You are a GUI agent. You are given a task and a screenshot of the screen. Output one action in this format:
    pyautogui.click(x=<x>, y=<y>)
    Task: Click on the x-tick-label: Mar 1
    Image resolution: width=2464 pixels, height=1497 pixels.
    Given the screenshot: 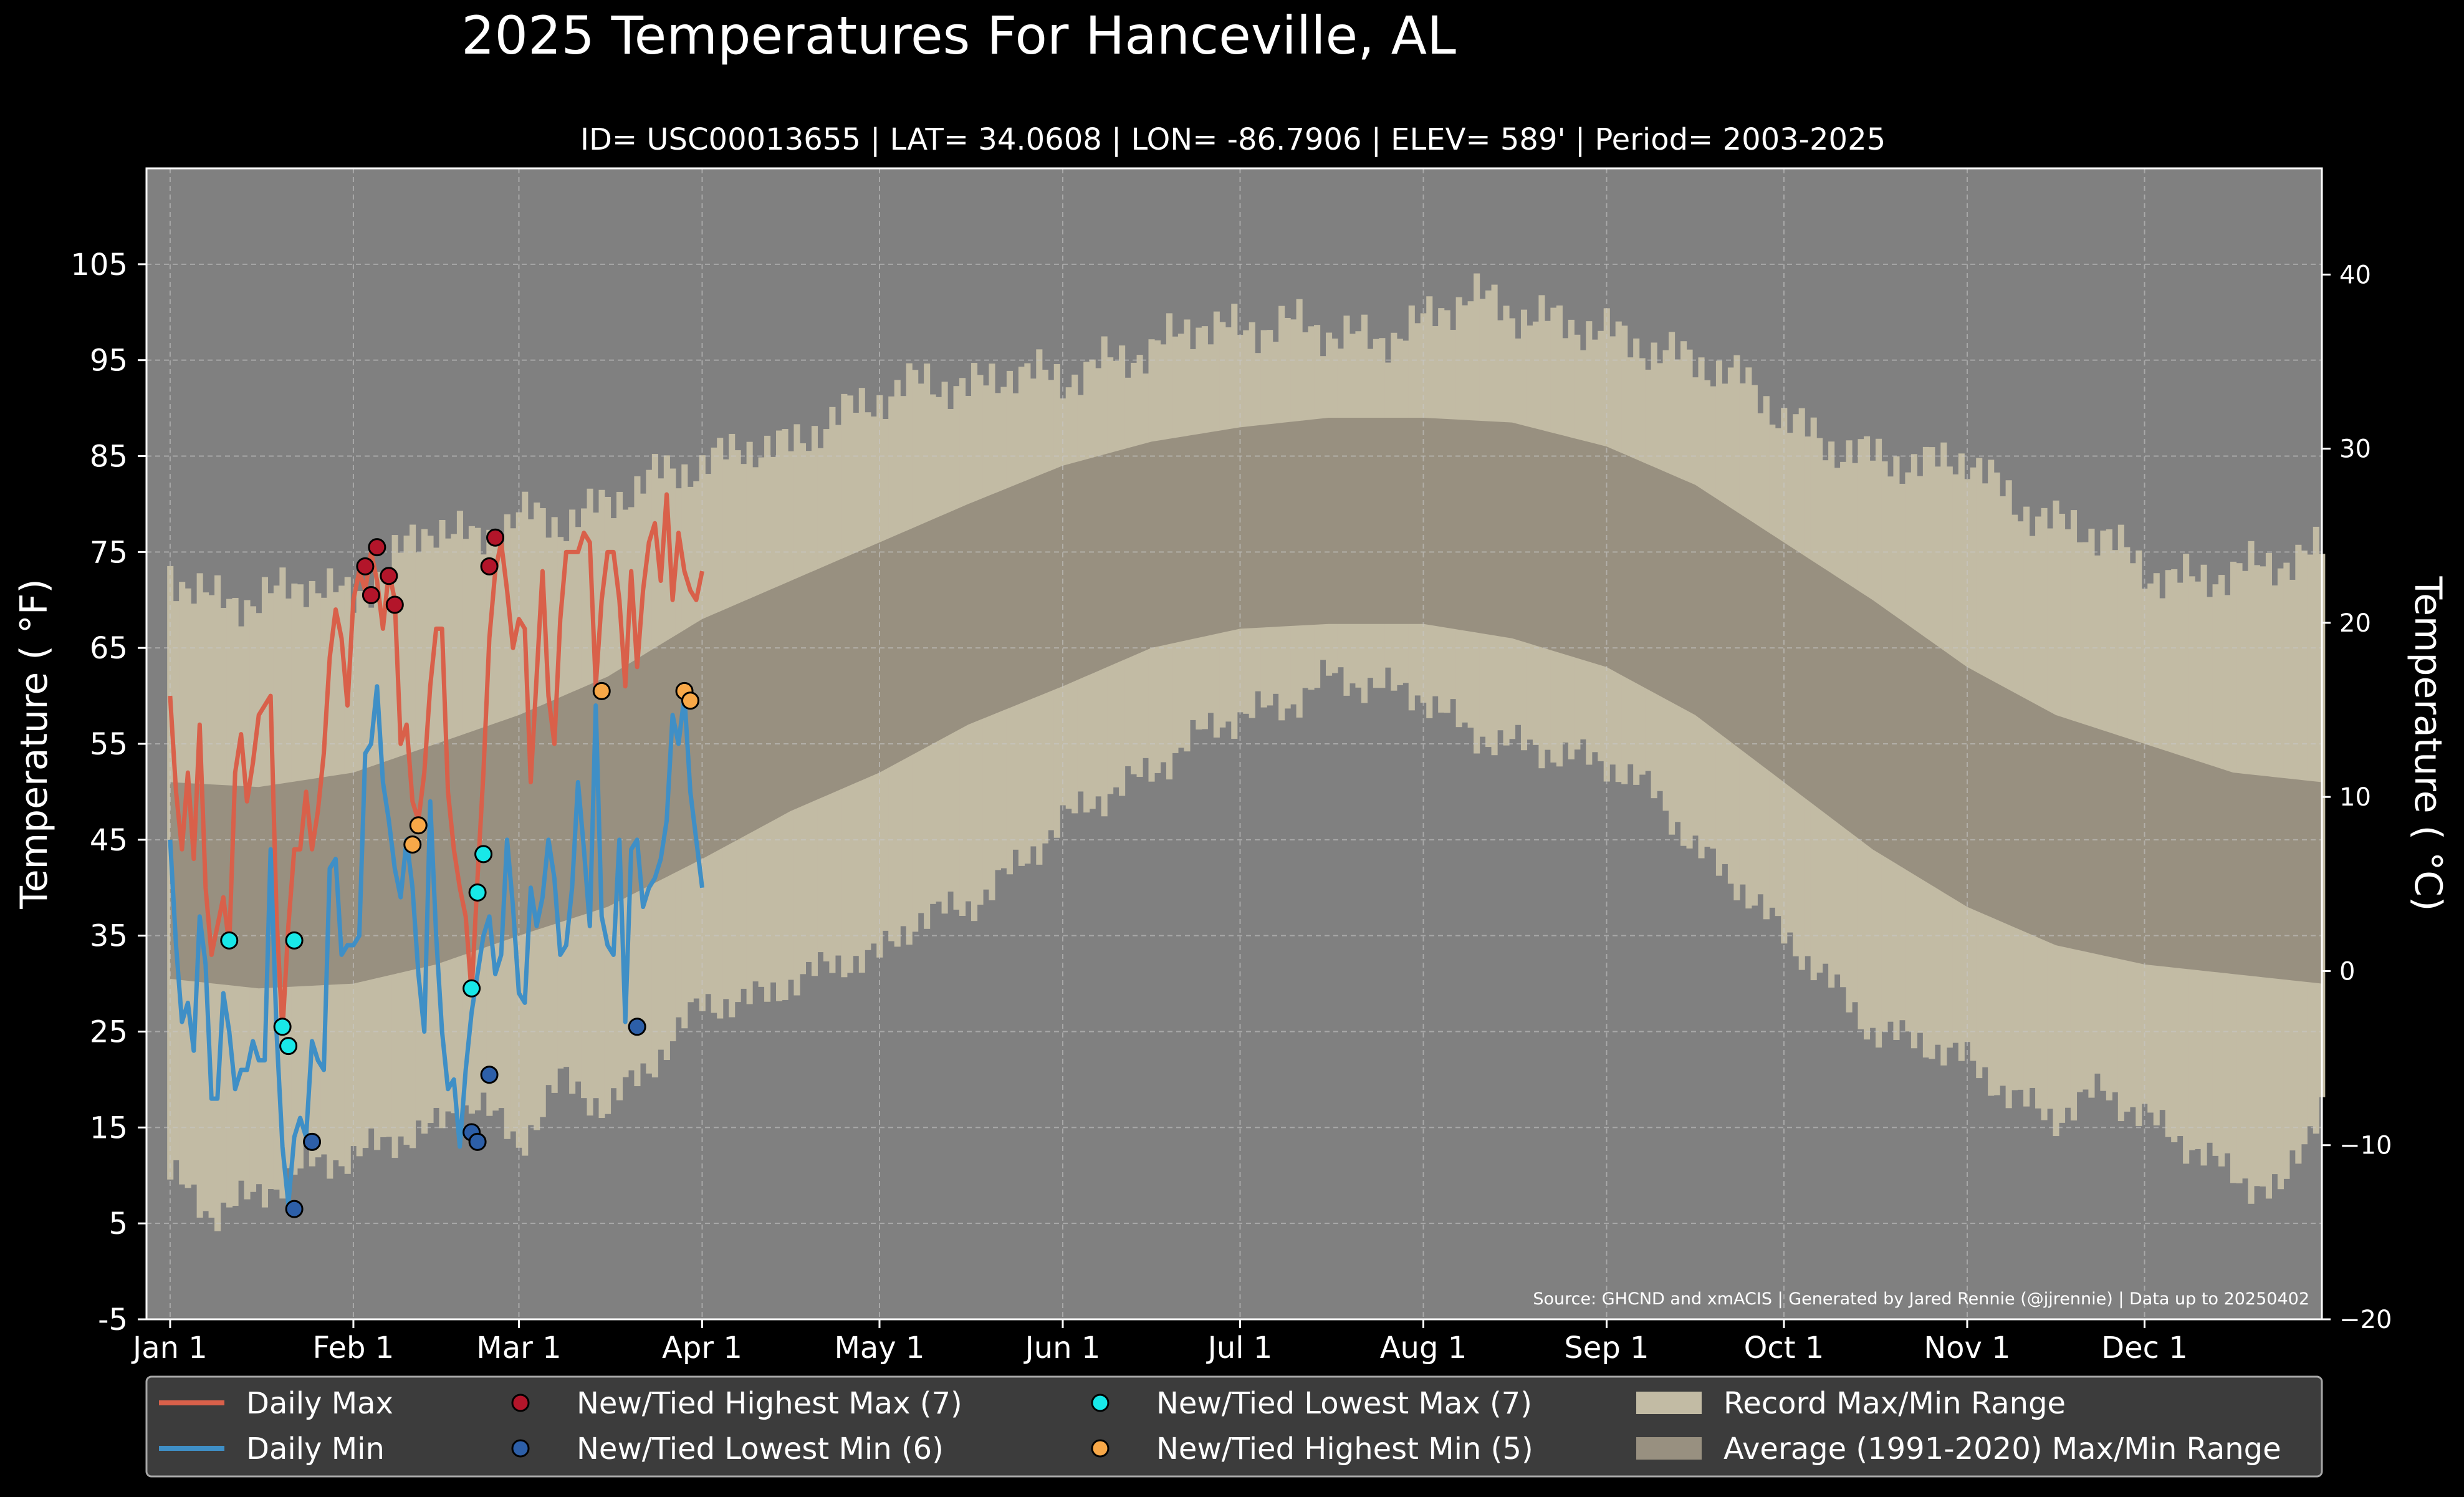 What is the action you would take?
    pyautogui.click(x=518, y=1348)
    